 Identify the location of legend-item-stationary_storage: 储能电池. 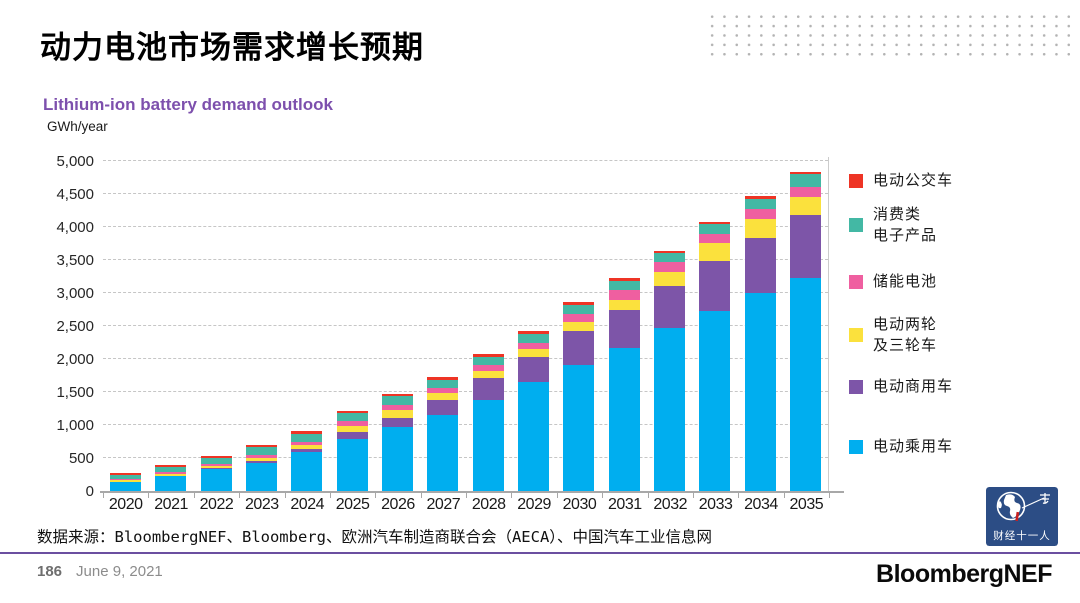
(893, 281).